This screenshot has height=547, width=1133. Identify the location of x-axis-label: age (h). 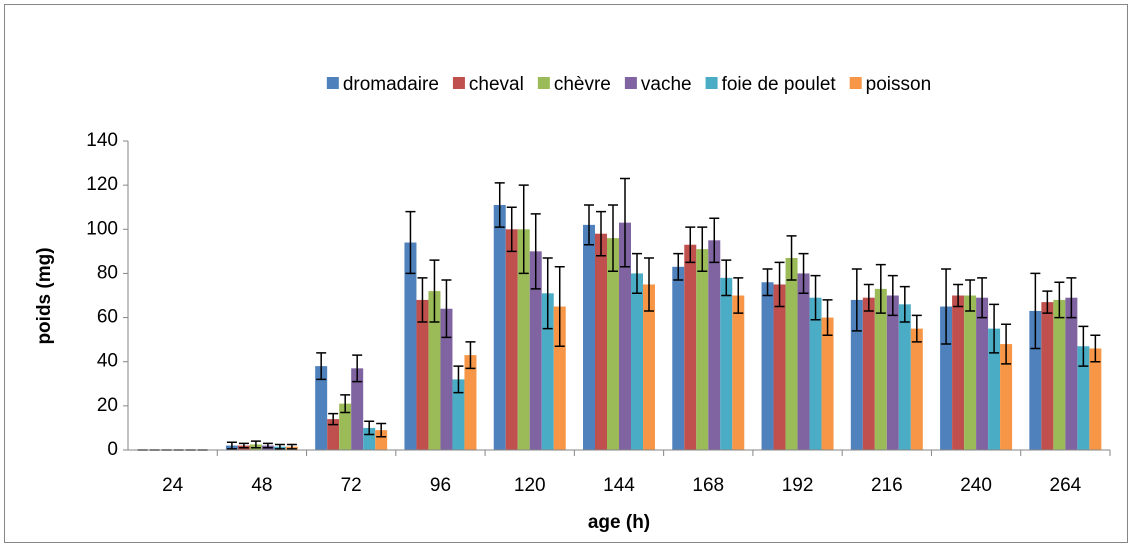
(619, 522).